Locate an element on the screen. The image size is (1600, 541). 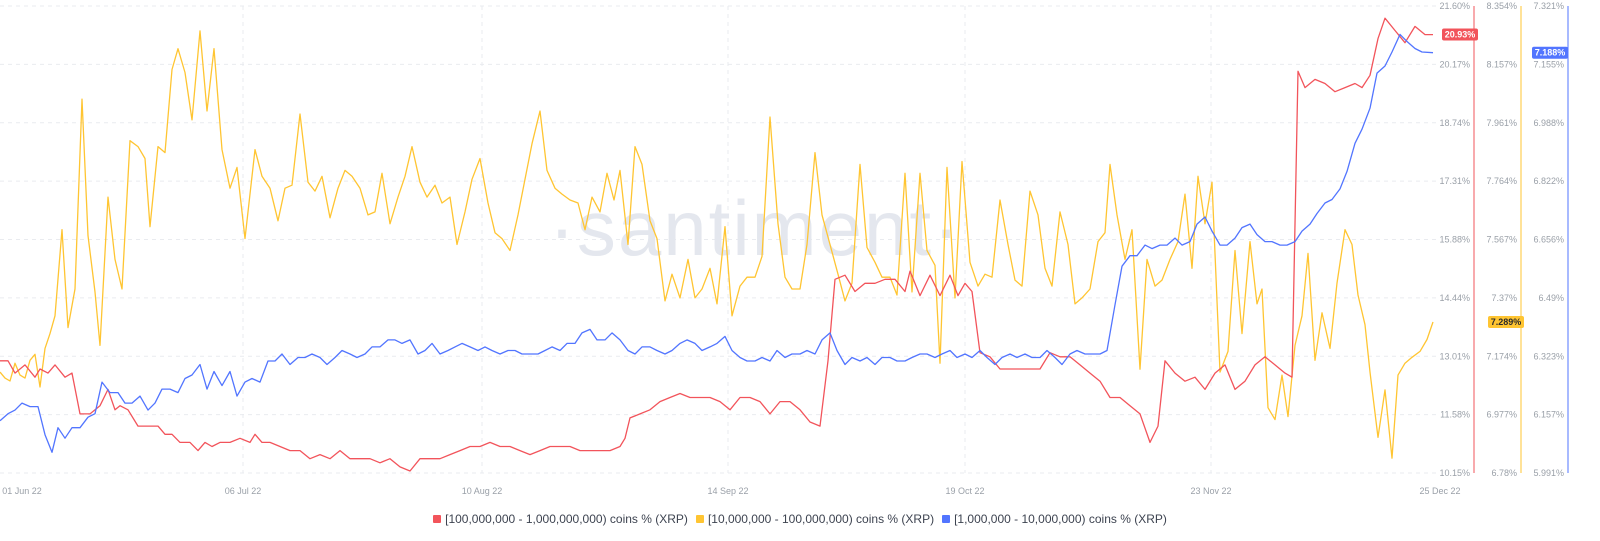
red-axis-tick-label: 10.15% is located at coordinates (1454, 473).